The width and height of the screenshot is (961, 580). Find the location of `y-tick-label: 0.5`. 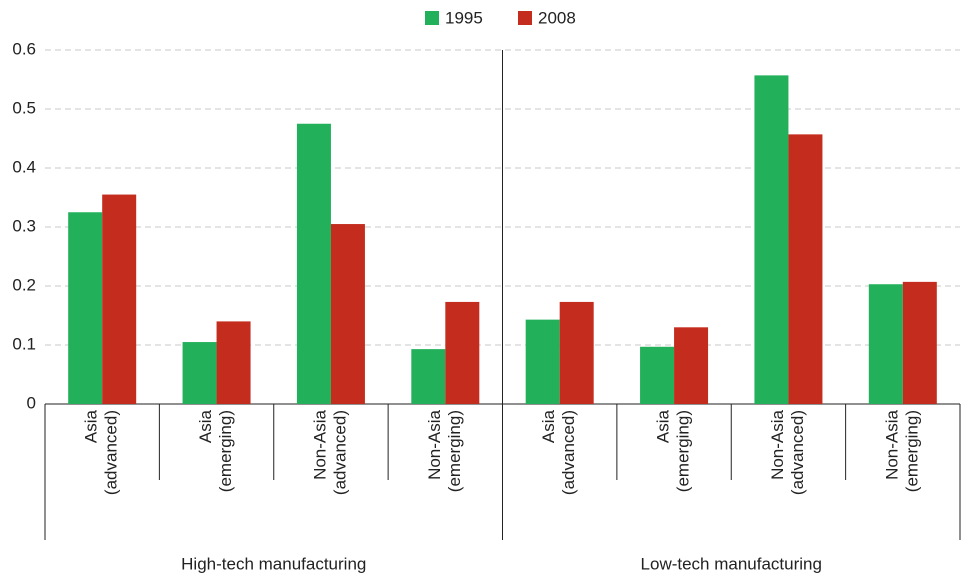

y-tick-label: 0.5 is located at coordinates (24, 107).